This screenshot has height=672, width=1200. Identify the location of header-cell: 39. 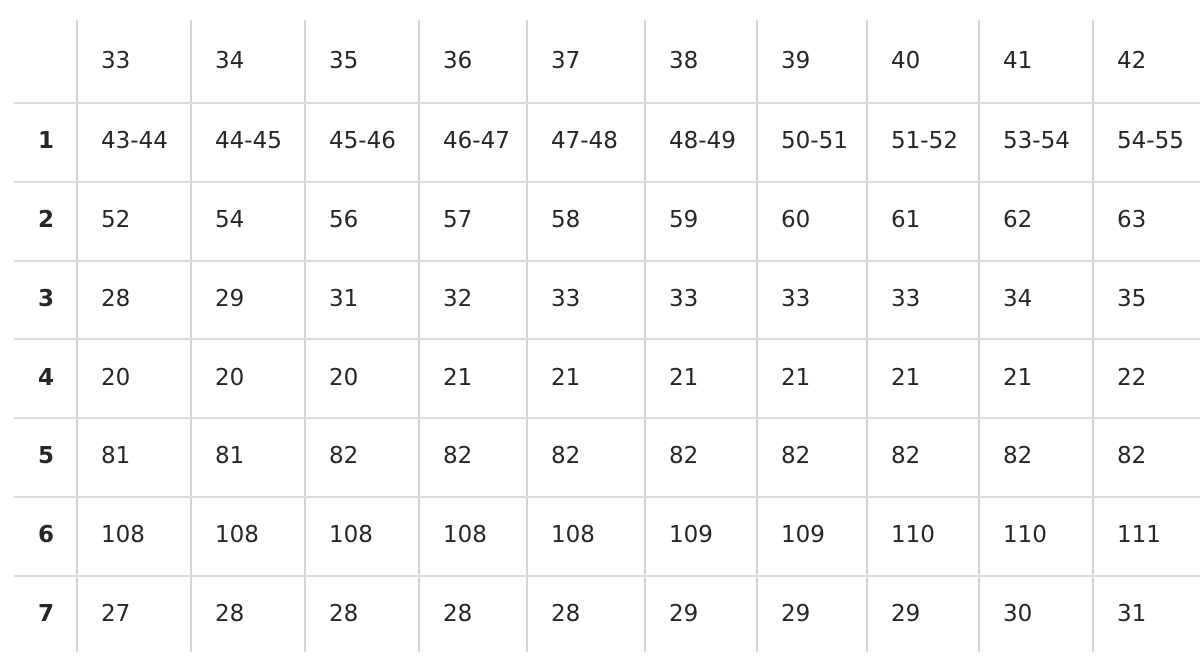
(796, 61).